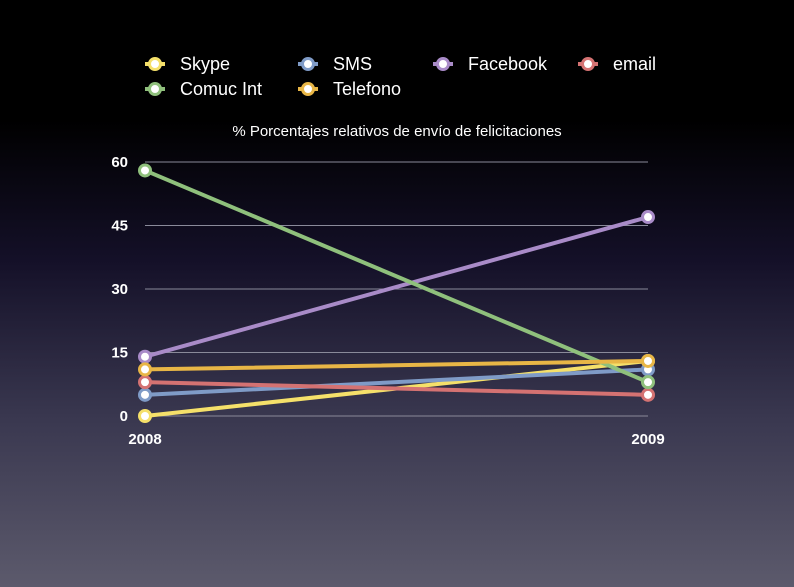 This screenshot has width=794, height=587. Describe the element at coordinates (119, 226) in the screenshot. I see `y-tick-label: 45` at that location.